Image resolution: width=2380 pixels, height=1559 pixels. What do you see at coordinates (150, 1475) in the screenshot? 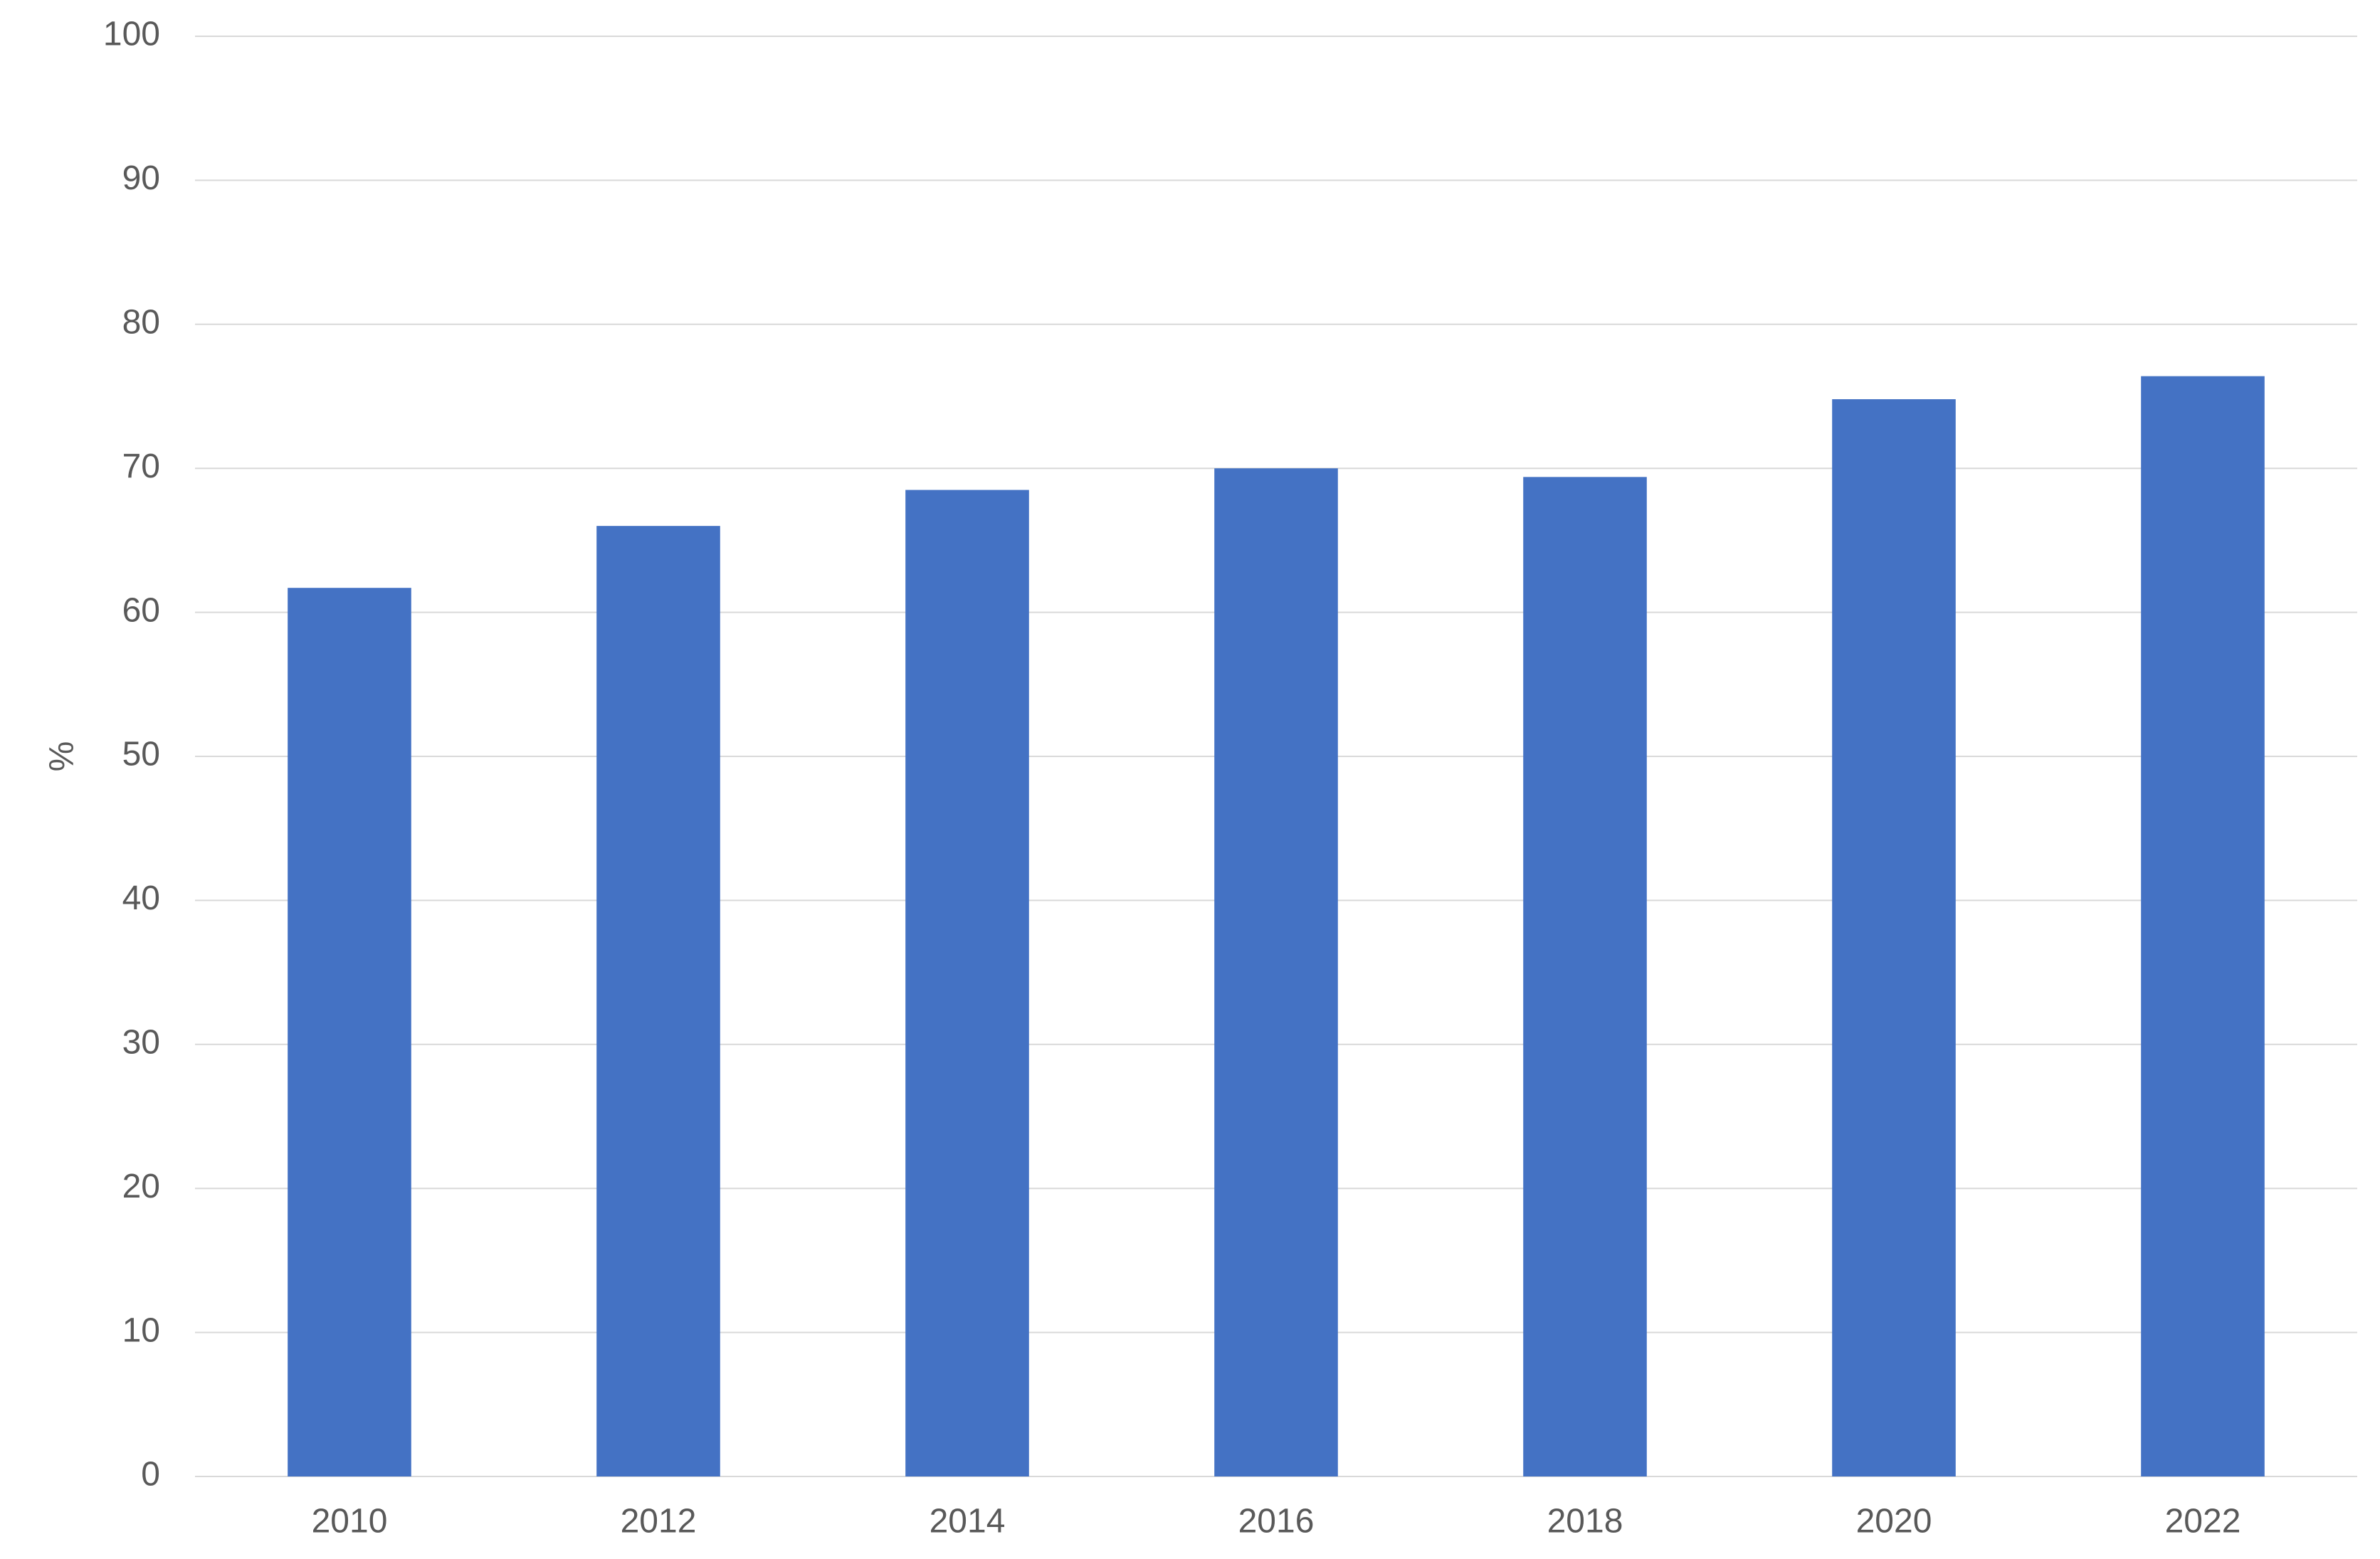
I see `y-tick-label: 0` at bounding box center [150, 1475].